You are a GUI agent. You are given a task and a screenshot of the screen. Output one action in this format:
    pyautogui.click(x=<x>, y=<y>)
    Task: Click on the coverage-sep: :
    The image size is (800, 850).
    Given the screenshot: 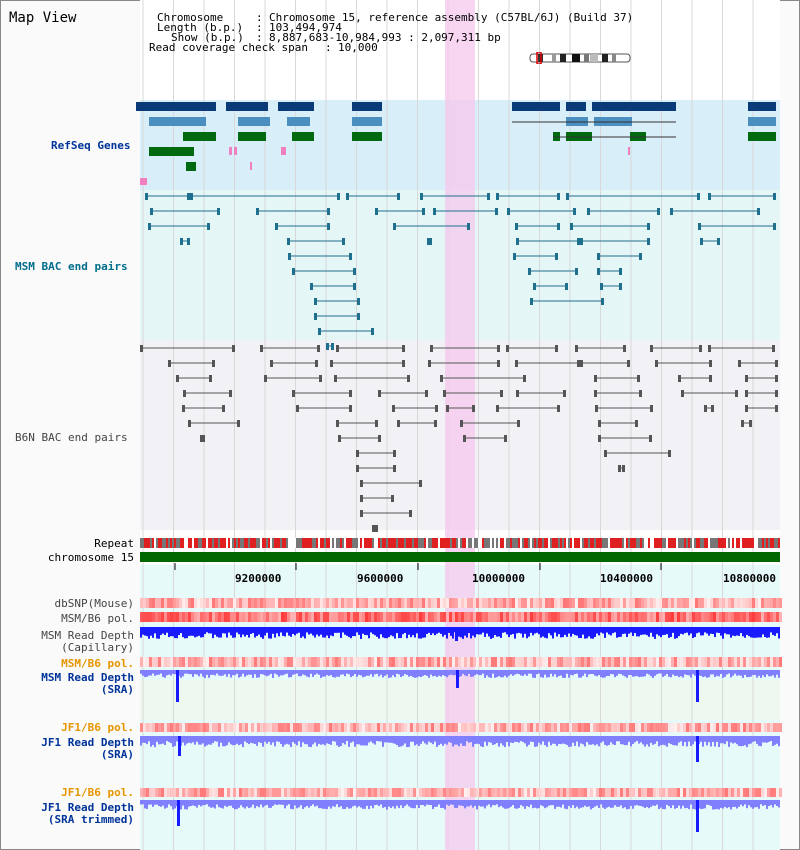 What is the action you would take?
    pyautogui.click(x=328, y=47)
    